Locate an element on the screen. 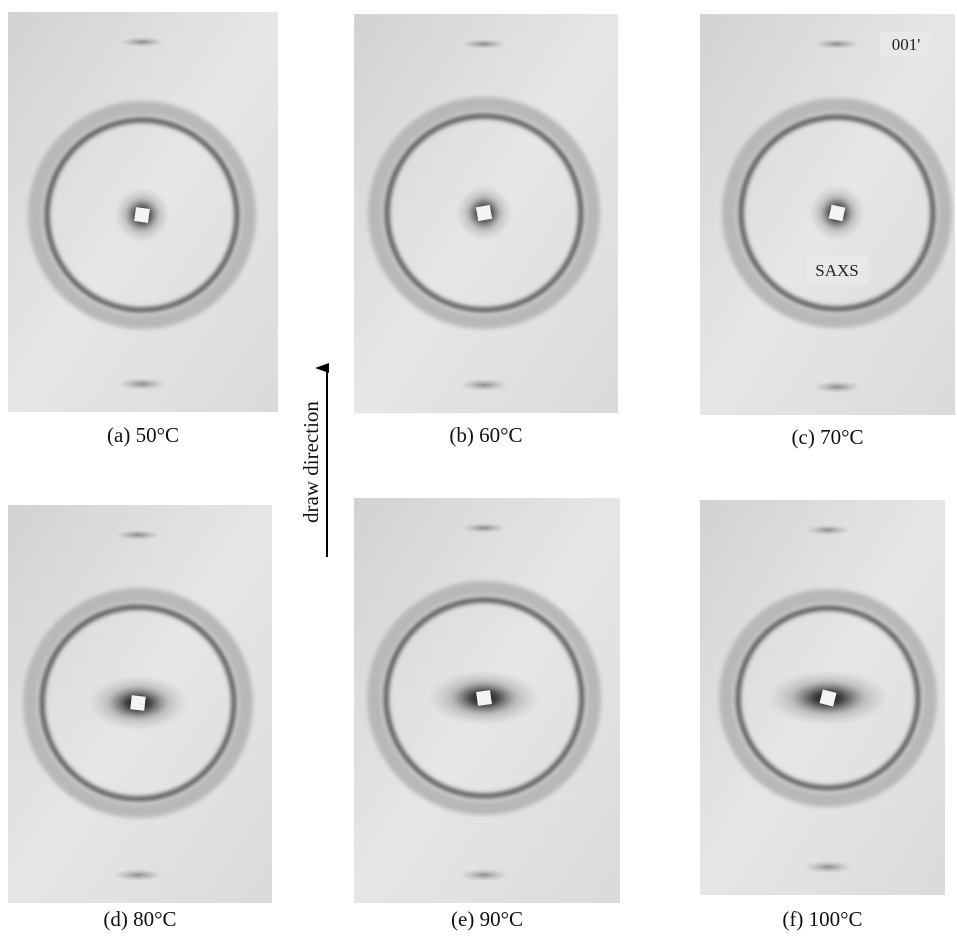 This screenshot has height=939, width=957. panel-caption: (d) 80°C is located at coordinates (139, 919).